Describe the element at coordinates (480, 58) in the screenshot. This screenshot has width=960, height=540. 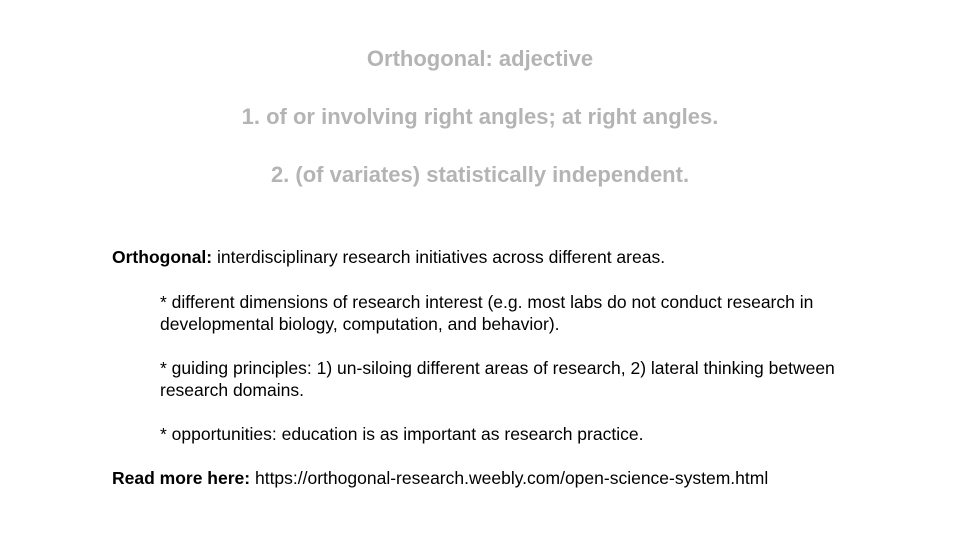
I see `definition-heading: Orthogonal: adjective` at that location.